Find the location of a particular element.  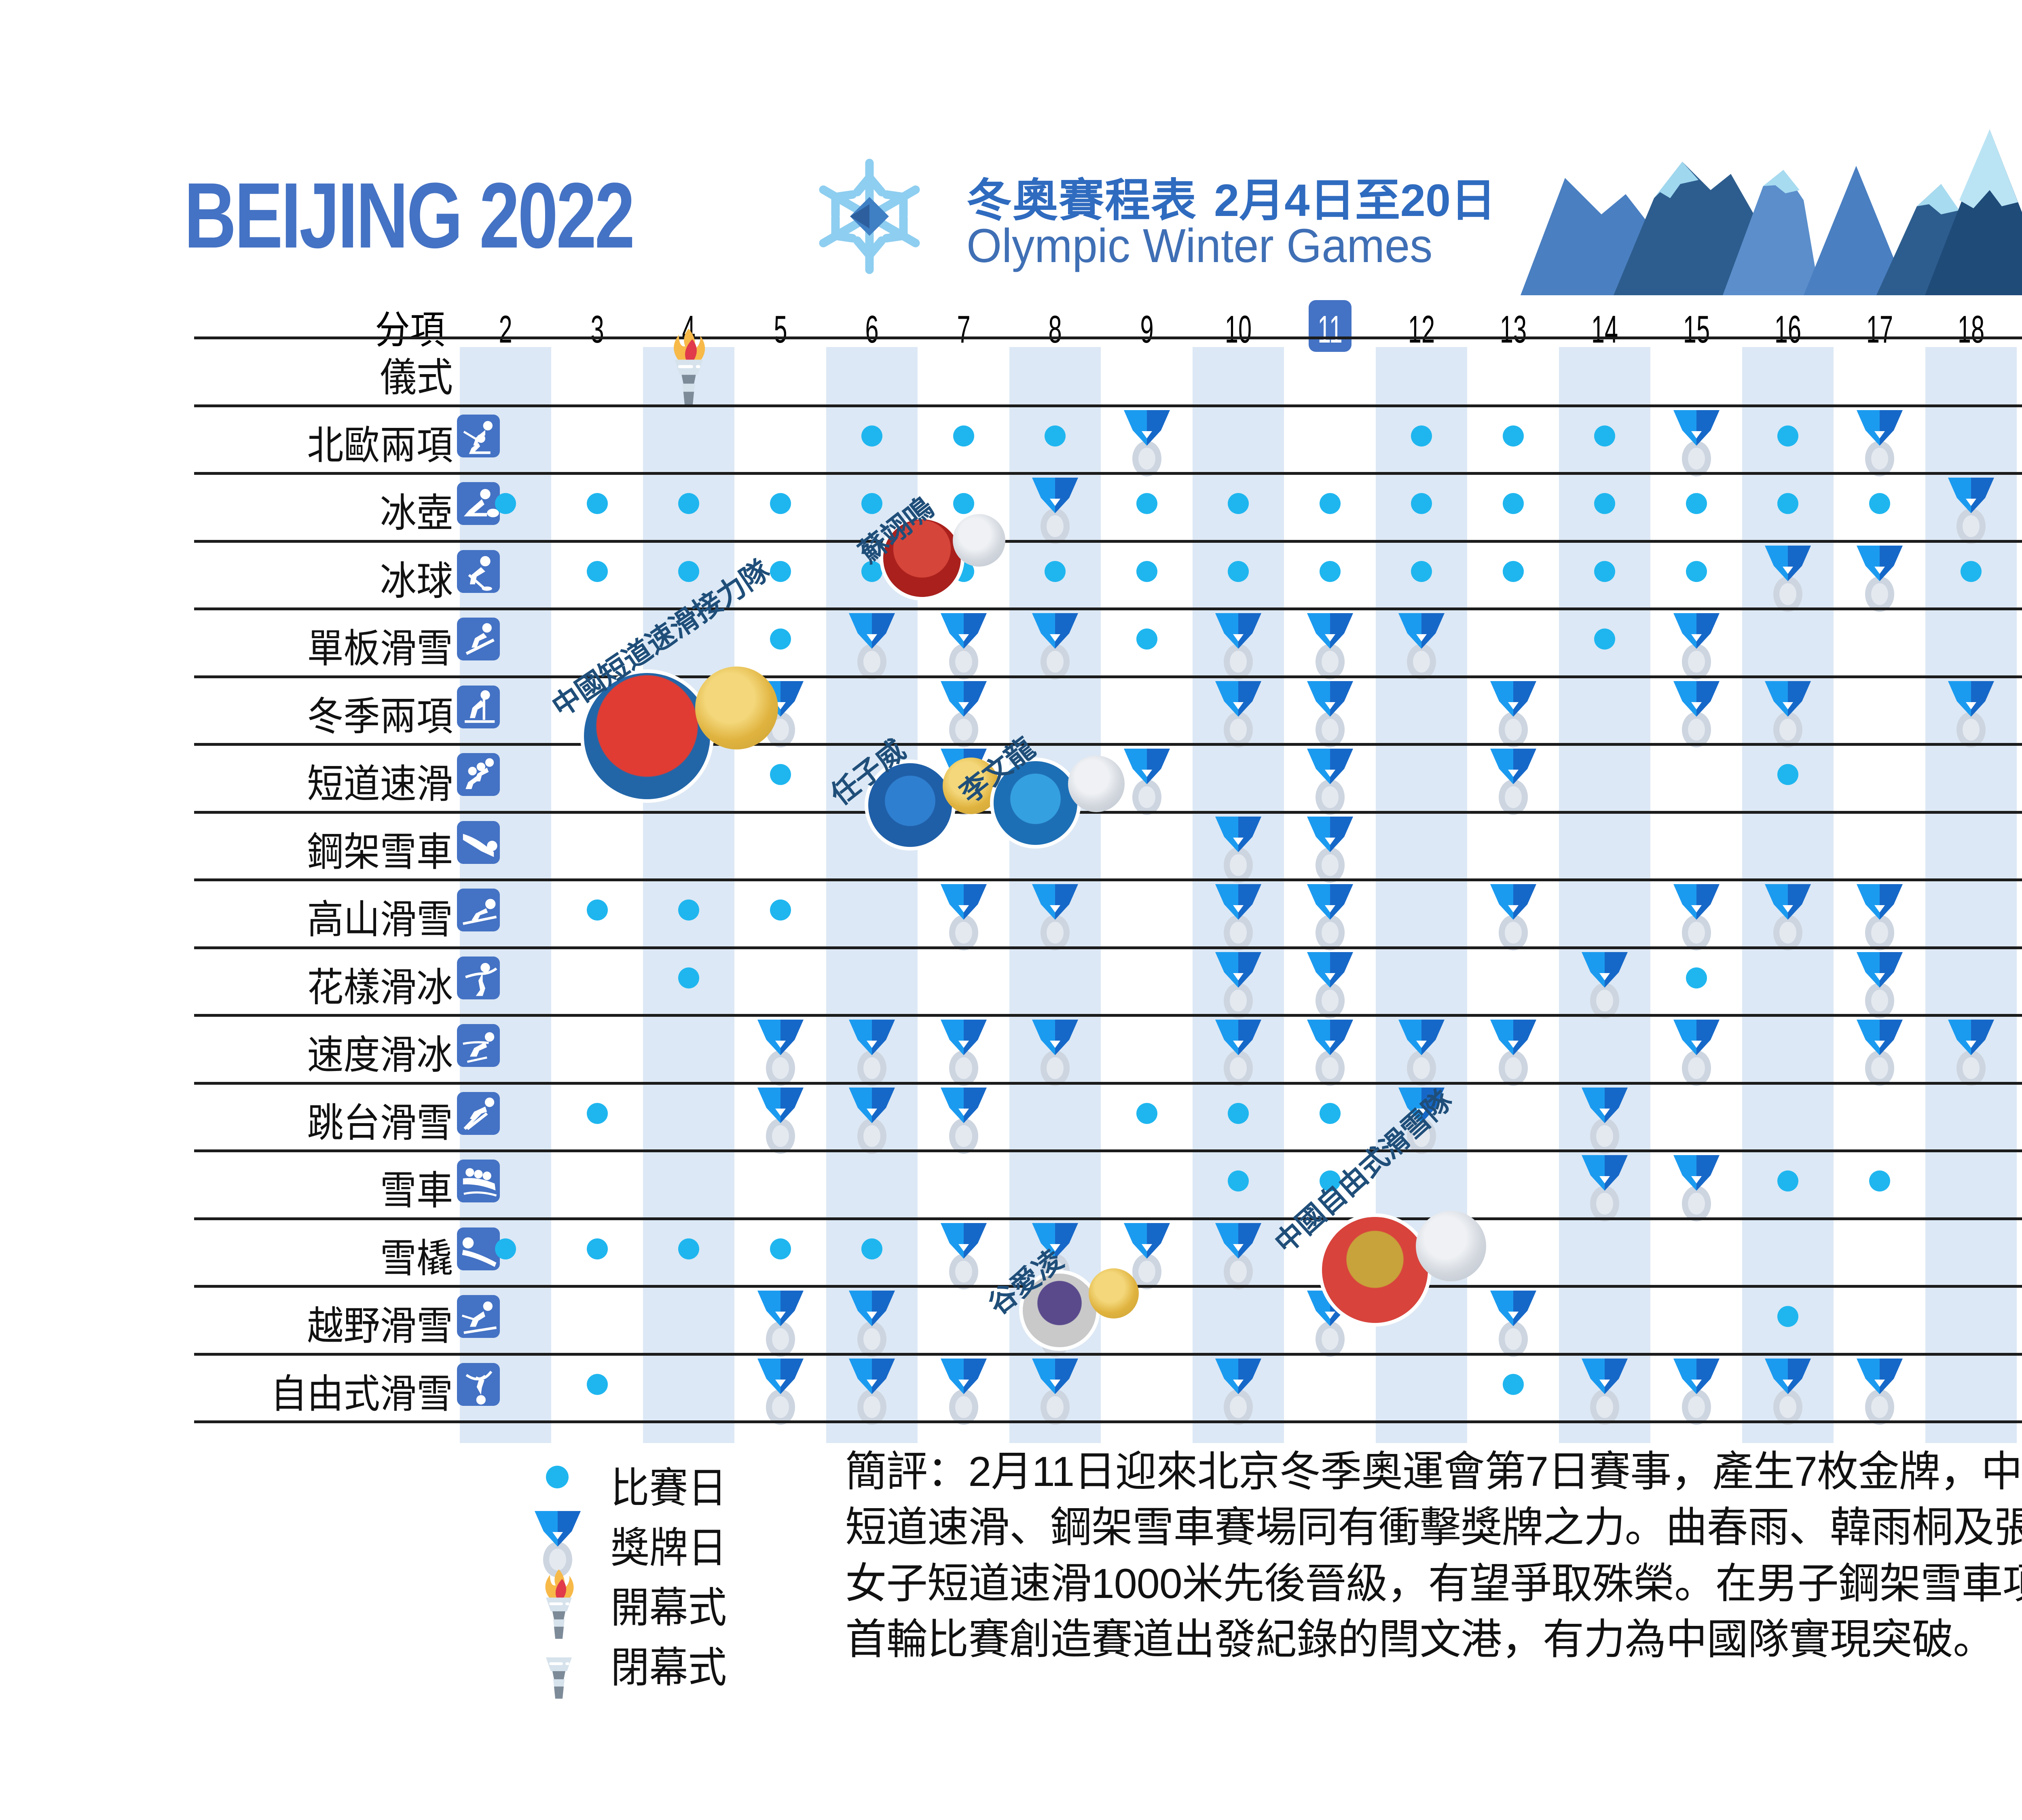

date-header-13: 13 is located at coordinates (1513, 329).